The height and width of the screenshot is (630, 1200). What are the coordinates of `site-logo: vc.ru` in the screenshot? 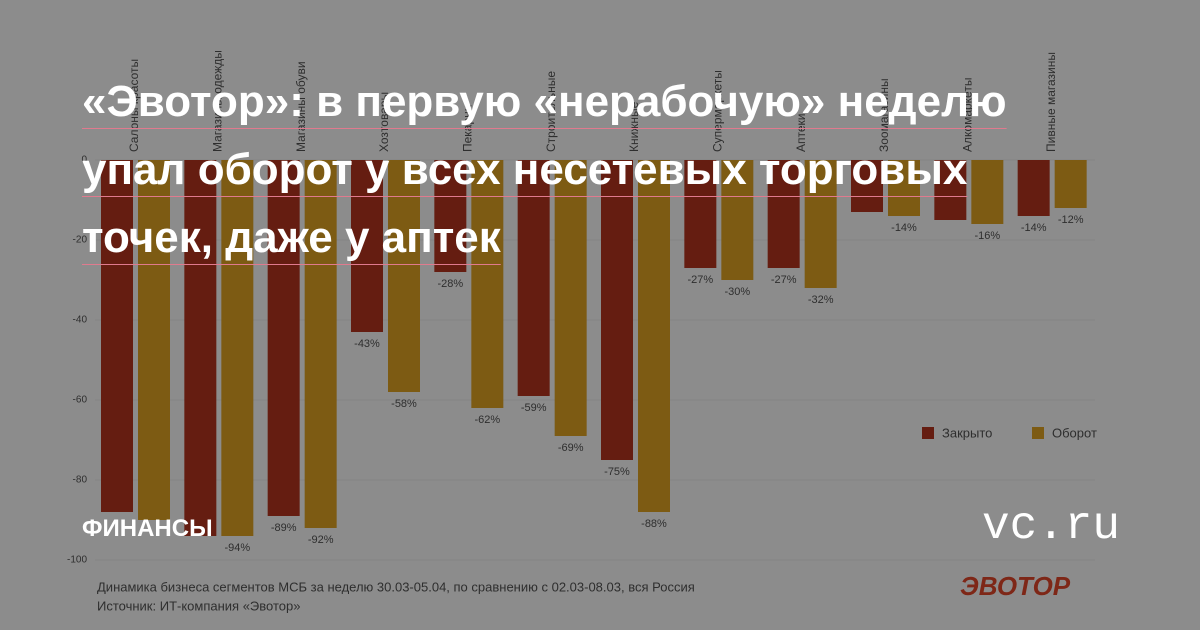 It's located at (1050, 526).